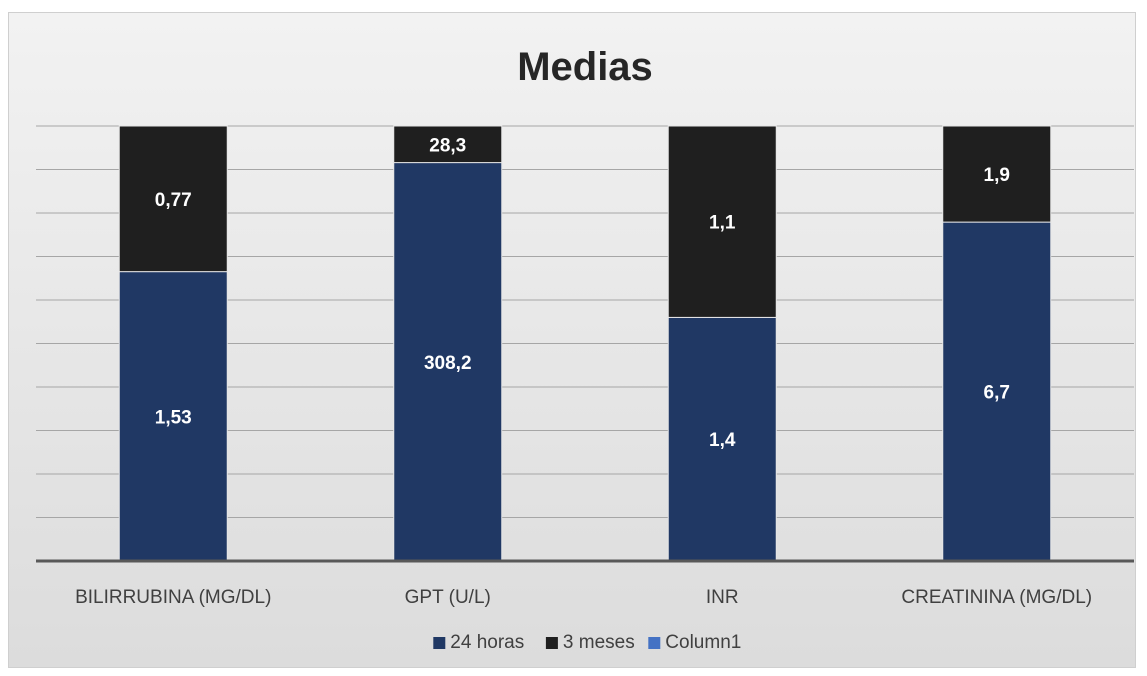  I want to click on chart-title: Medias, so click(585, 67).